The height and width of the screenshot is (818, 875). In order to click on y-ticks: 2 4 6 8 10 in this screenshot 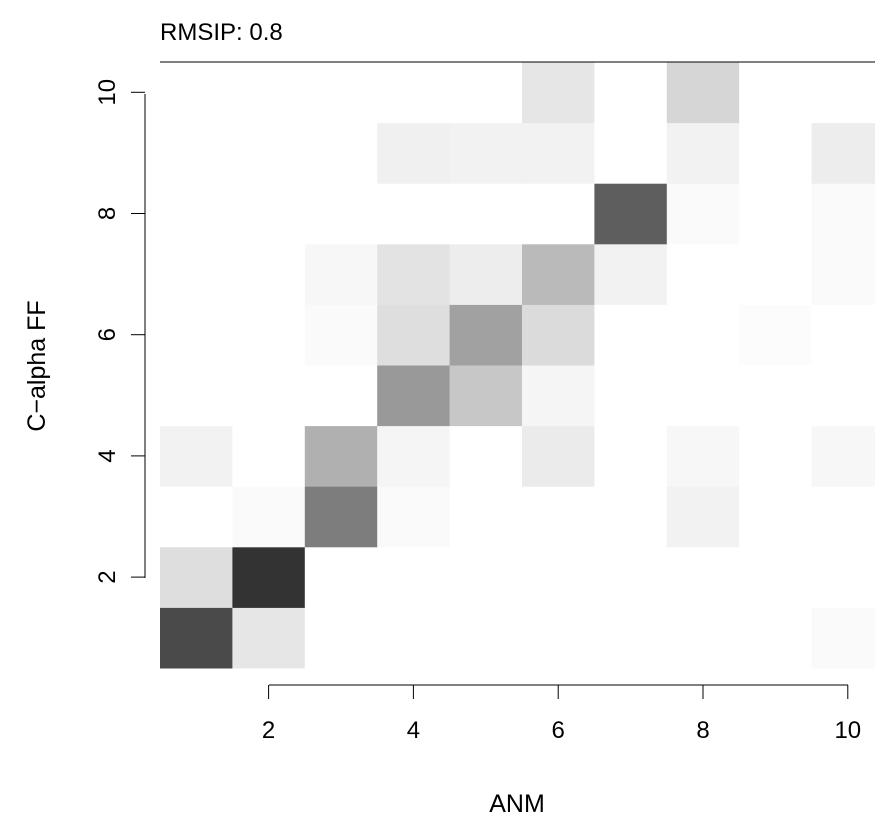, I will do `click(119, 331)`.